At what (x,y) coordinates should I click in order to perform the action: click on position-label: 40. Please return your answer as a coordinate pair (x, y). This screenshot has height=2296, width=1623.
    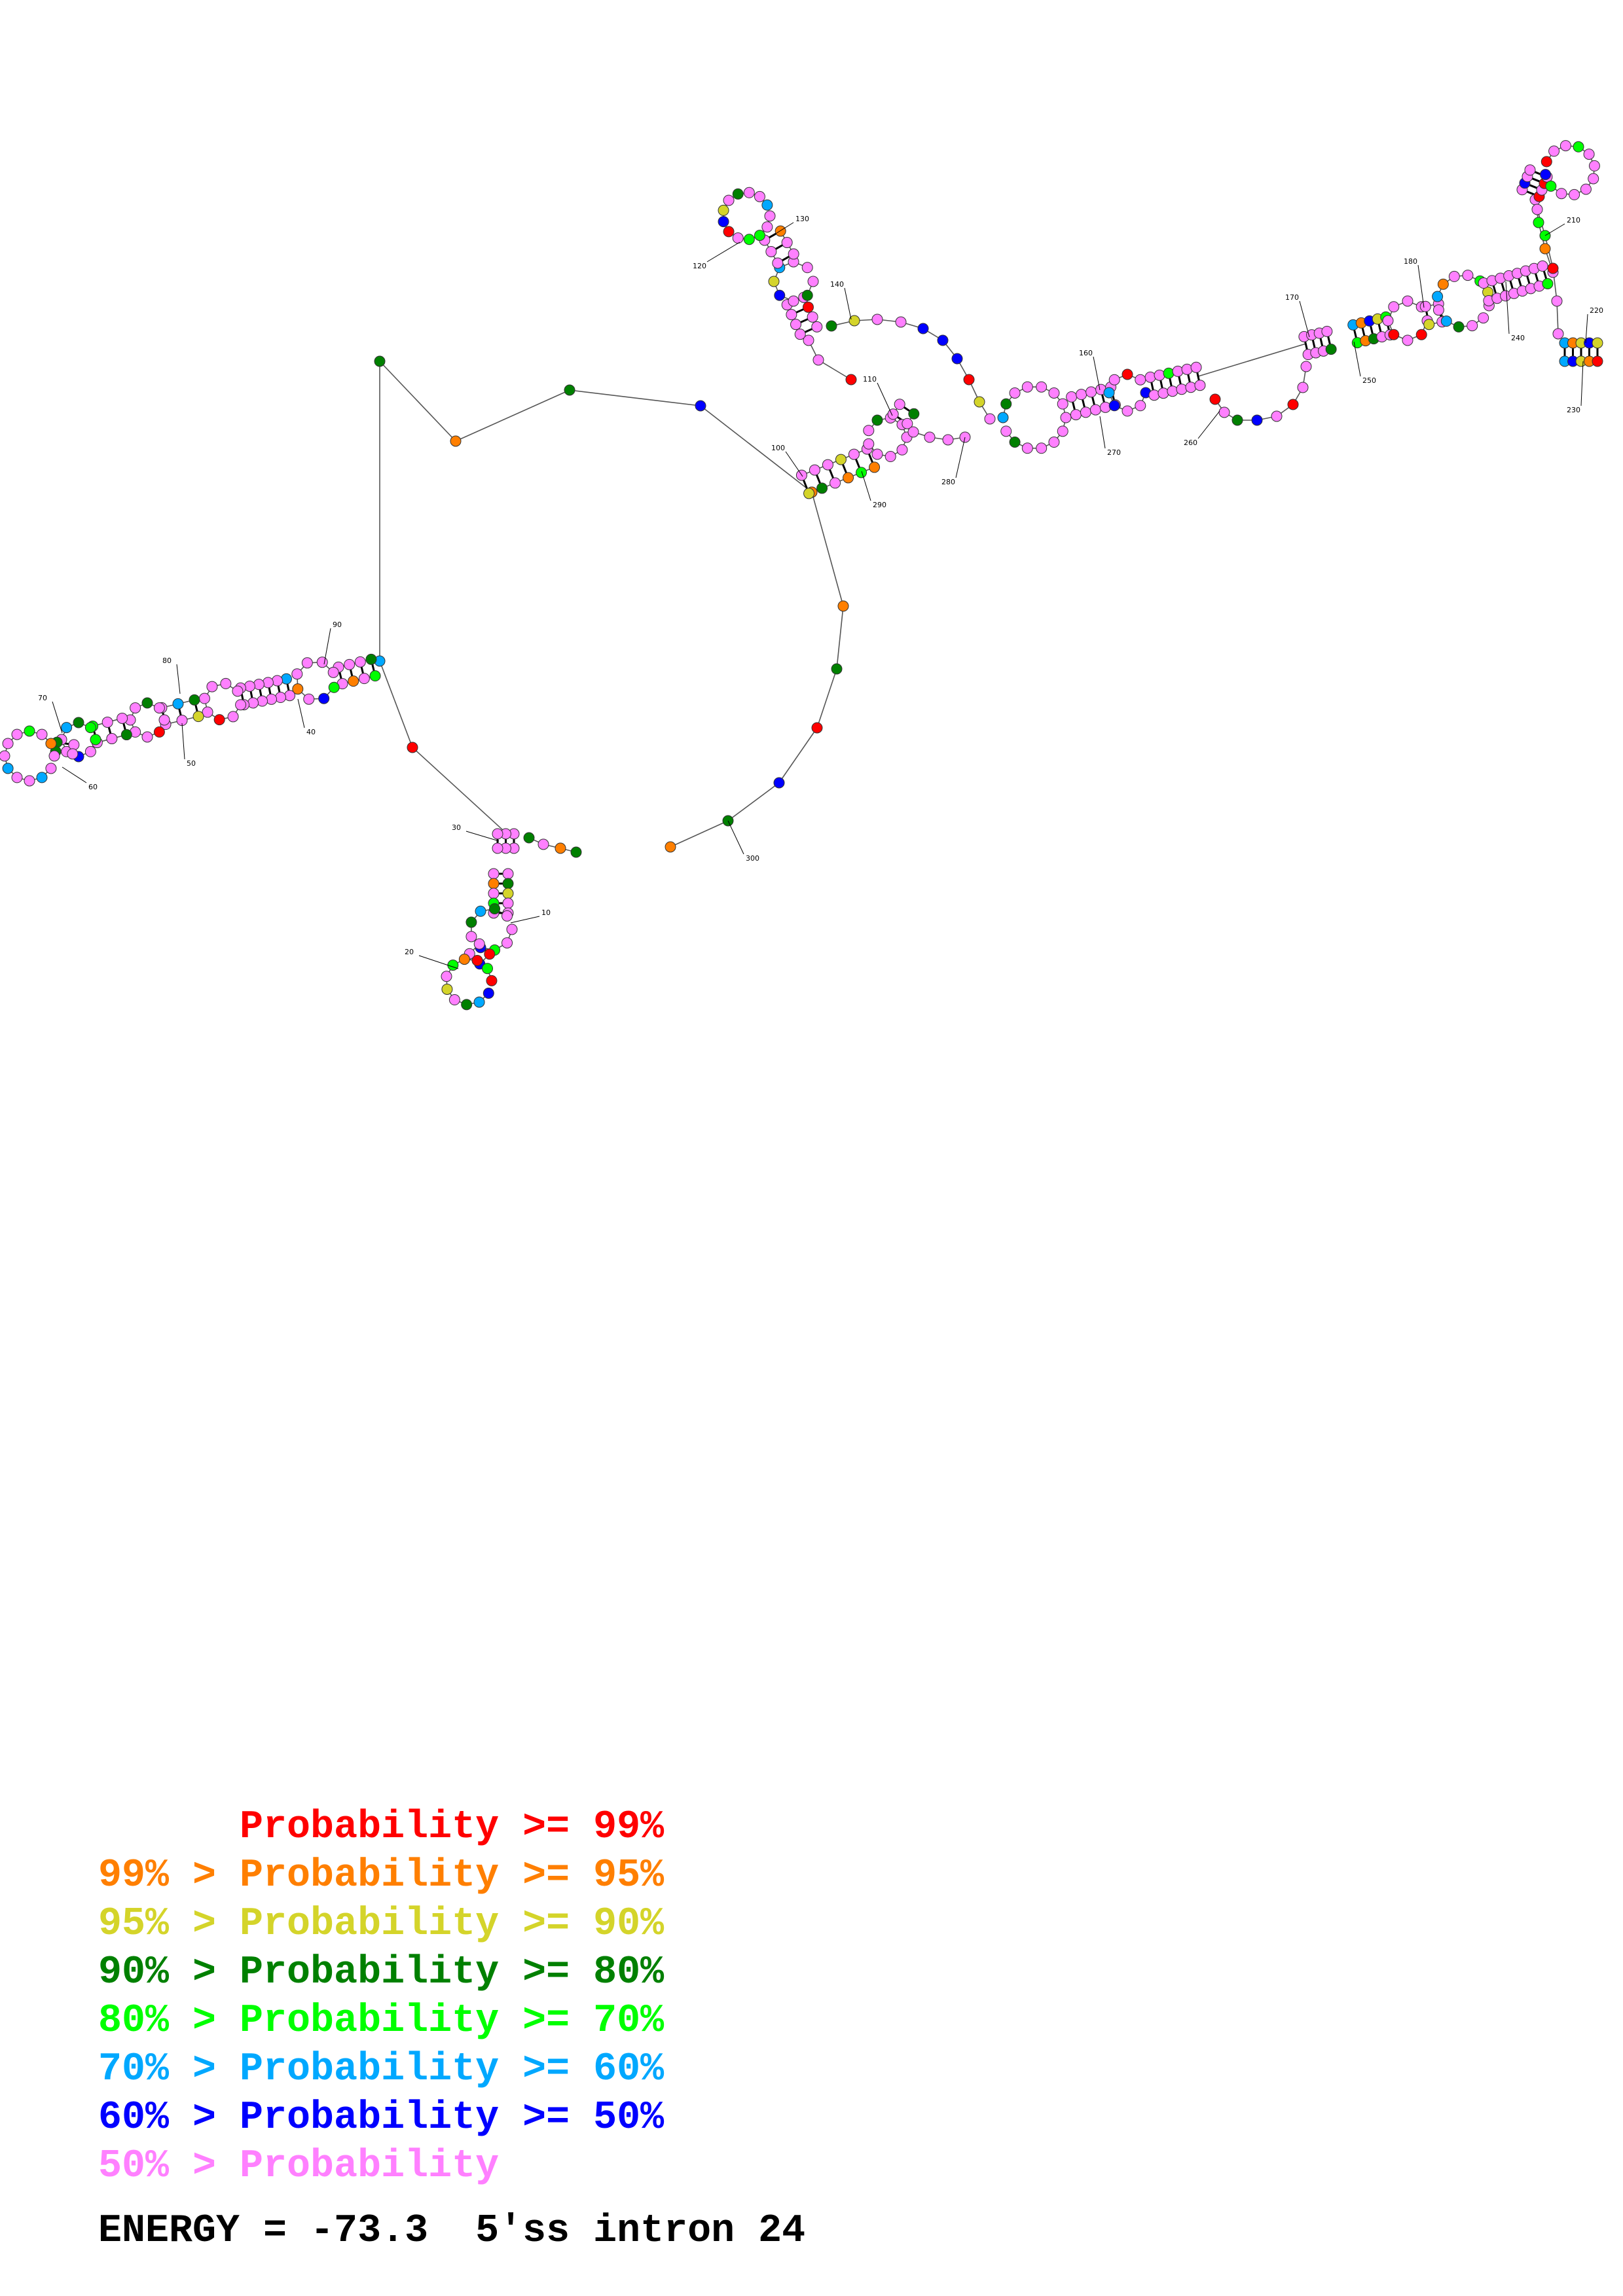
    Looking at the image, I should click on (311, 732).